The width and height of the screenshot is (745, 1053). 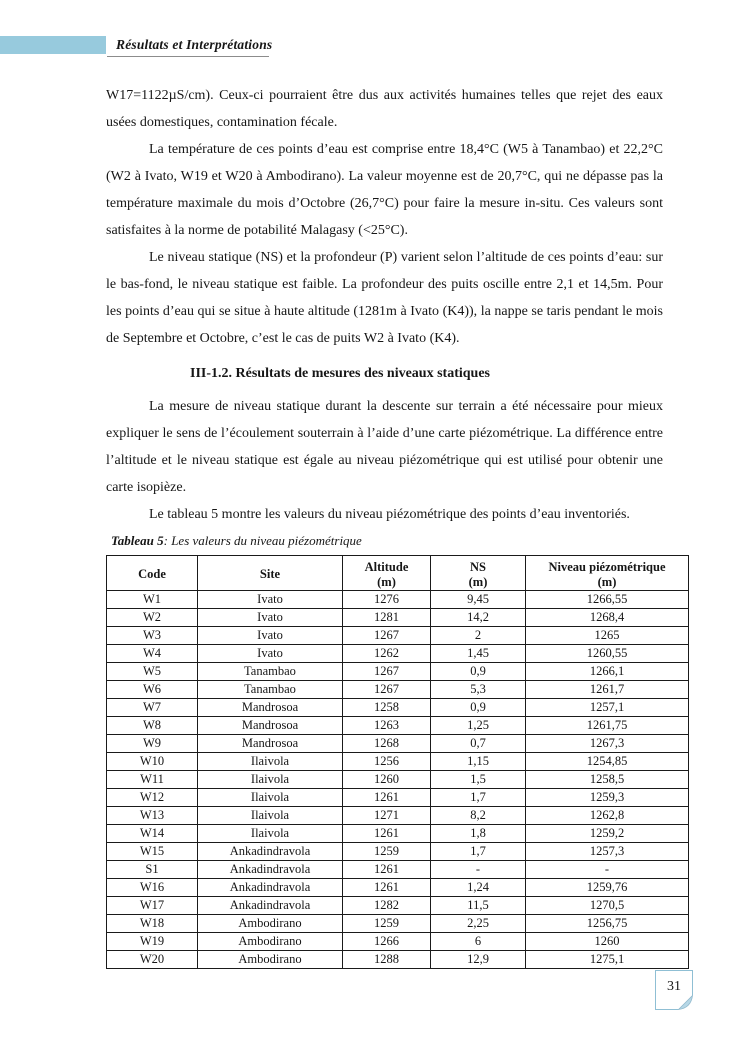 I want to click on table-row: W3 Ivato 1267 2 1265, so click(x=397, y=635).